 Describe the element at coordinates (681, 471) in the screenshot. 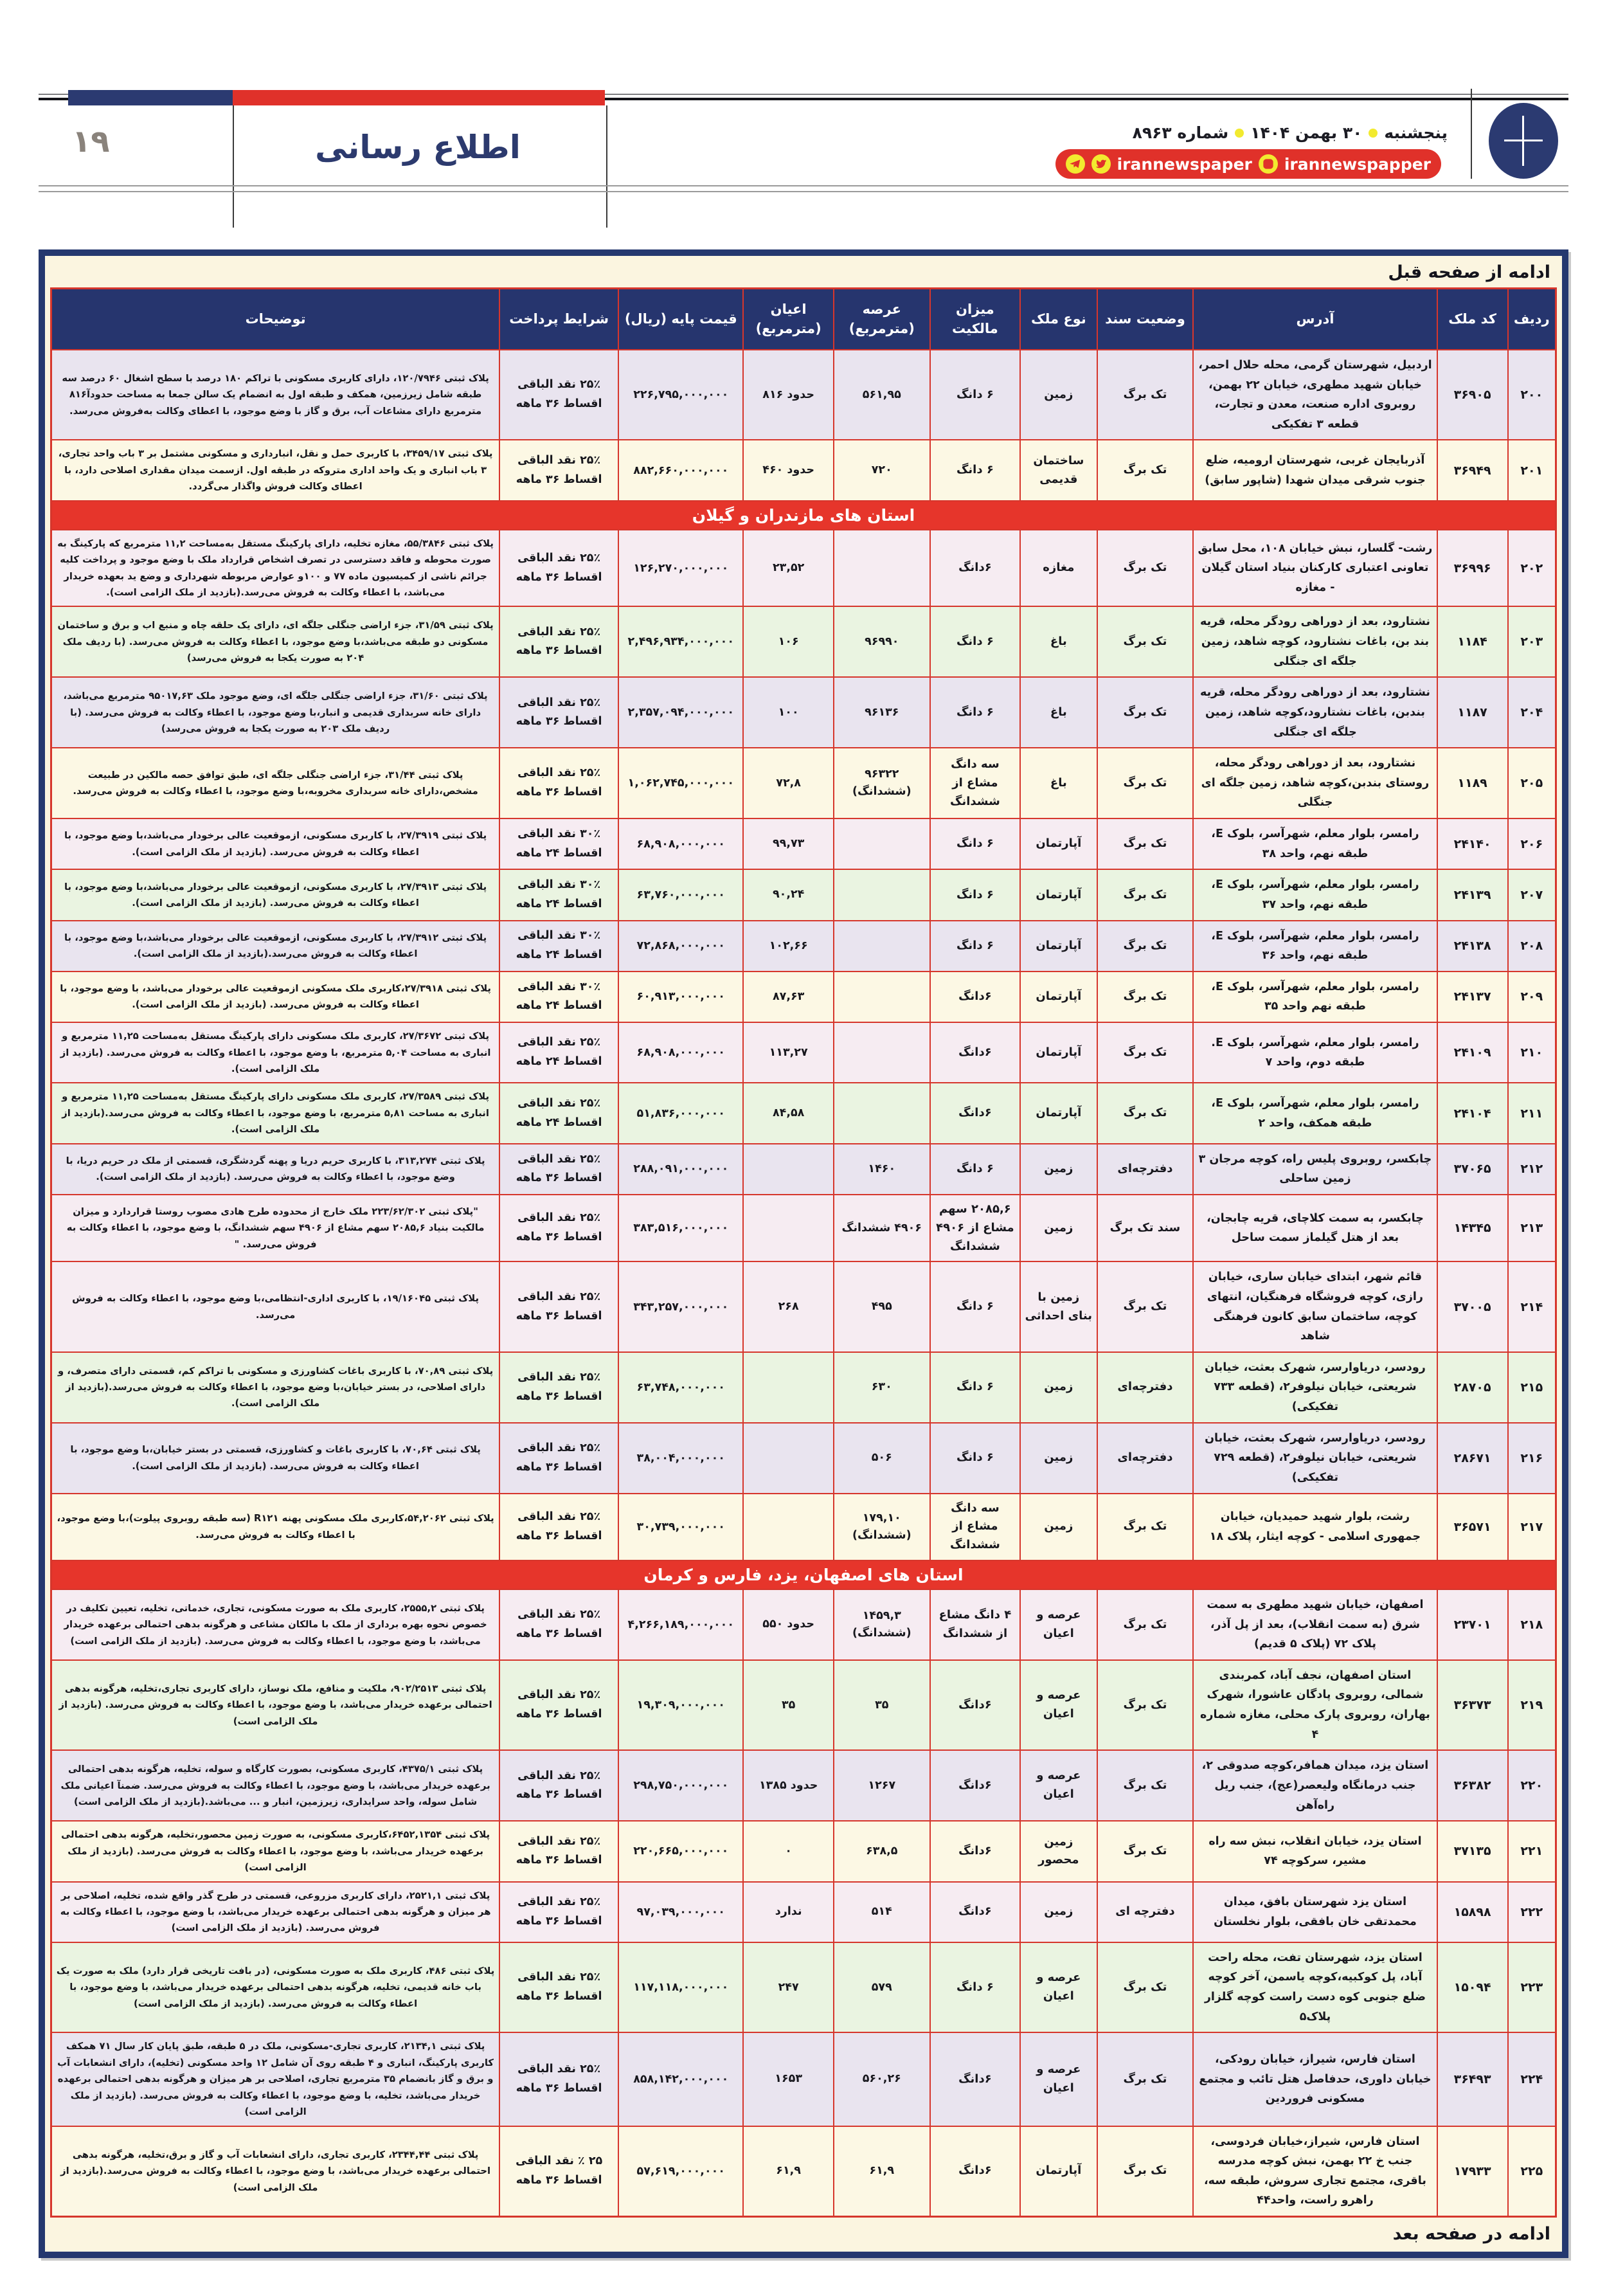

I see `cell-price: ۸۸۲,۶۶۰,۰۰۰,۰۰۰` at that location.